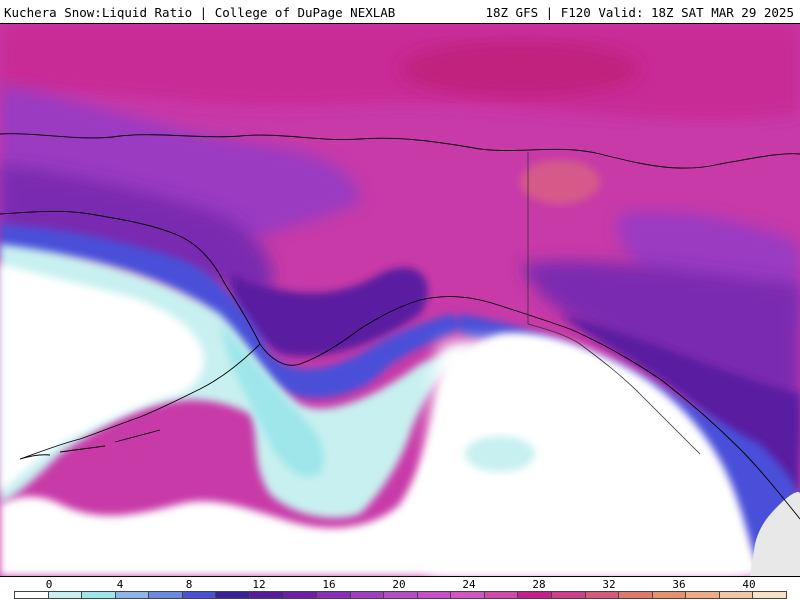 This screenshot has width=800, height=600. Describe the element at coordinates (749, 584) in the screenshot. I see `colorbar-tick-label: 40` at that location.